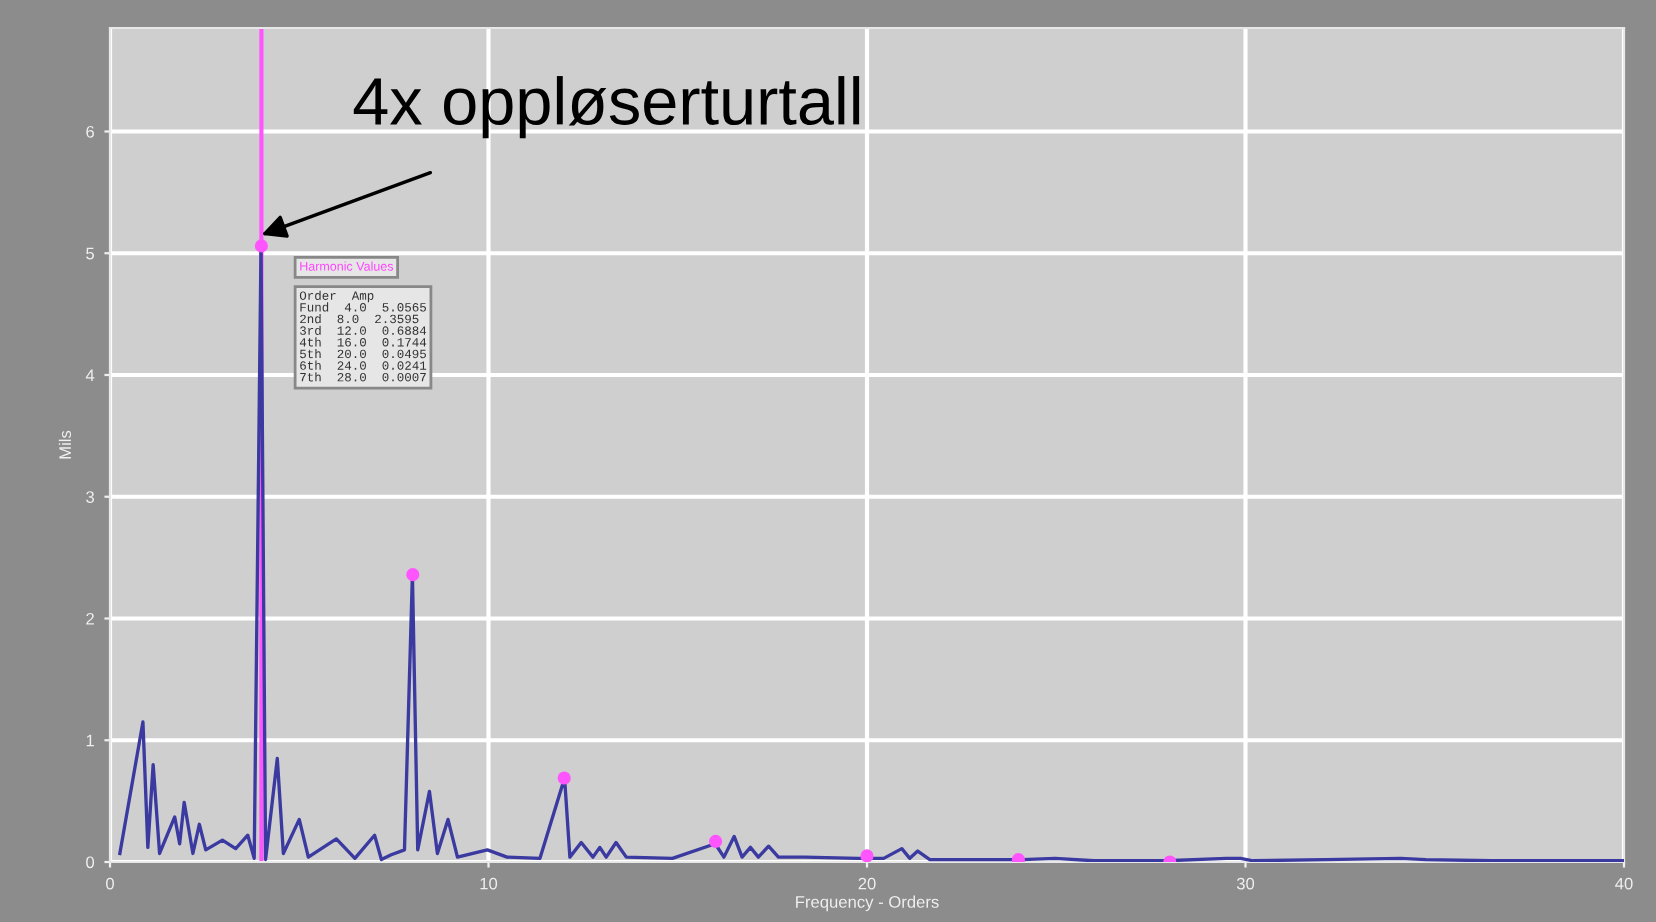  Describe the element at coordinates (90, 497) in the screenshot. I see `y-tick-label: 3` at that location.